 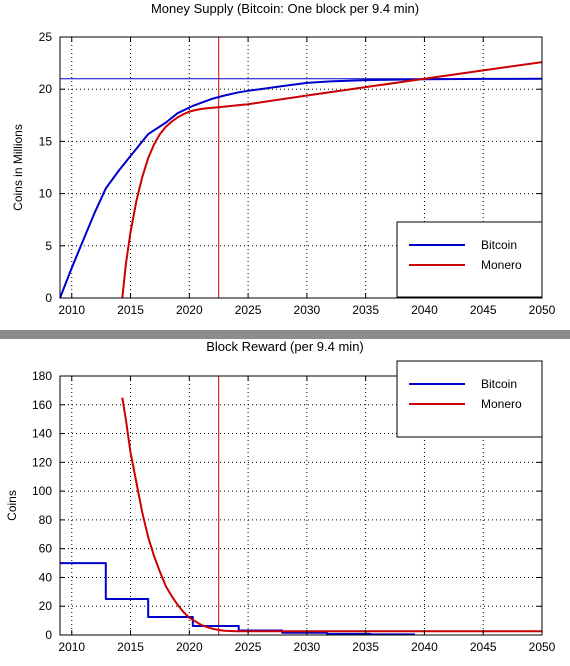 I want to click on reward-legend, so click(x=469, y=399).